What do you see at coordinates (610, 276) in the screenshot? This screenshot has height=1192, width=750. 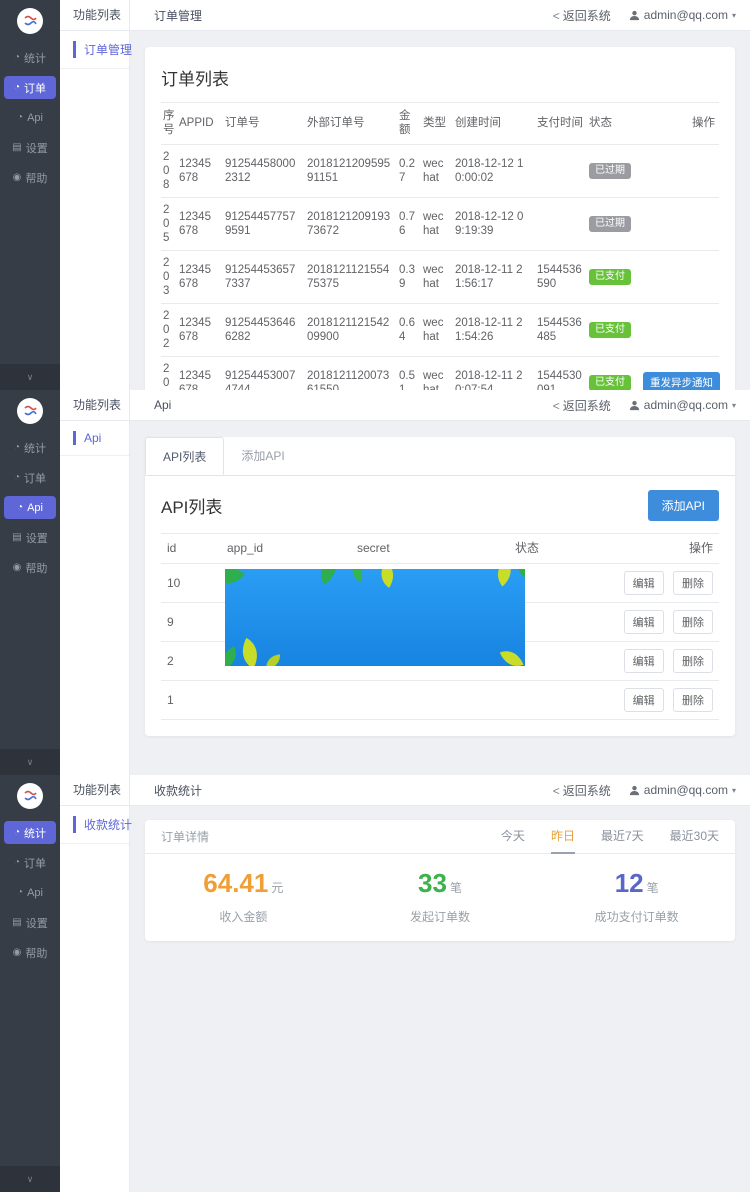 I see `status-badge: 已支付` at bounding box center [610, 276].